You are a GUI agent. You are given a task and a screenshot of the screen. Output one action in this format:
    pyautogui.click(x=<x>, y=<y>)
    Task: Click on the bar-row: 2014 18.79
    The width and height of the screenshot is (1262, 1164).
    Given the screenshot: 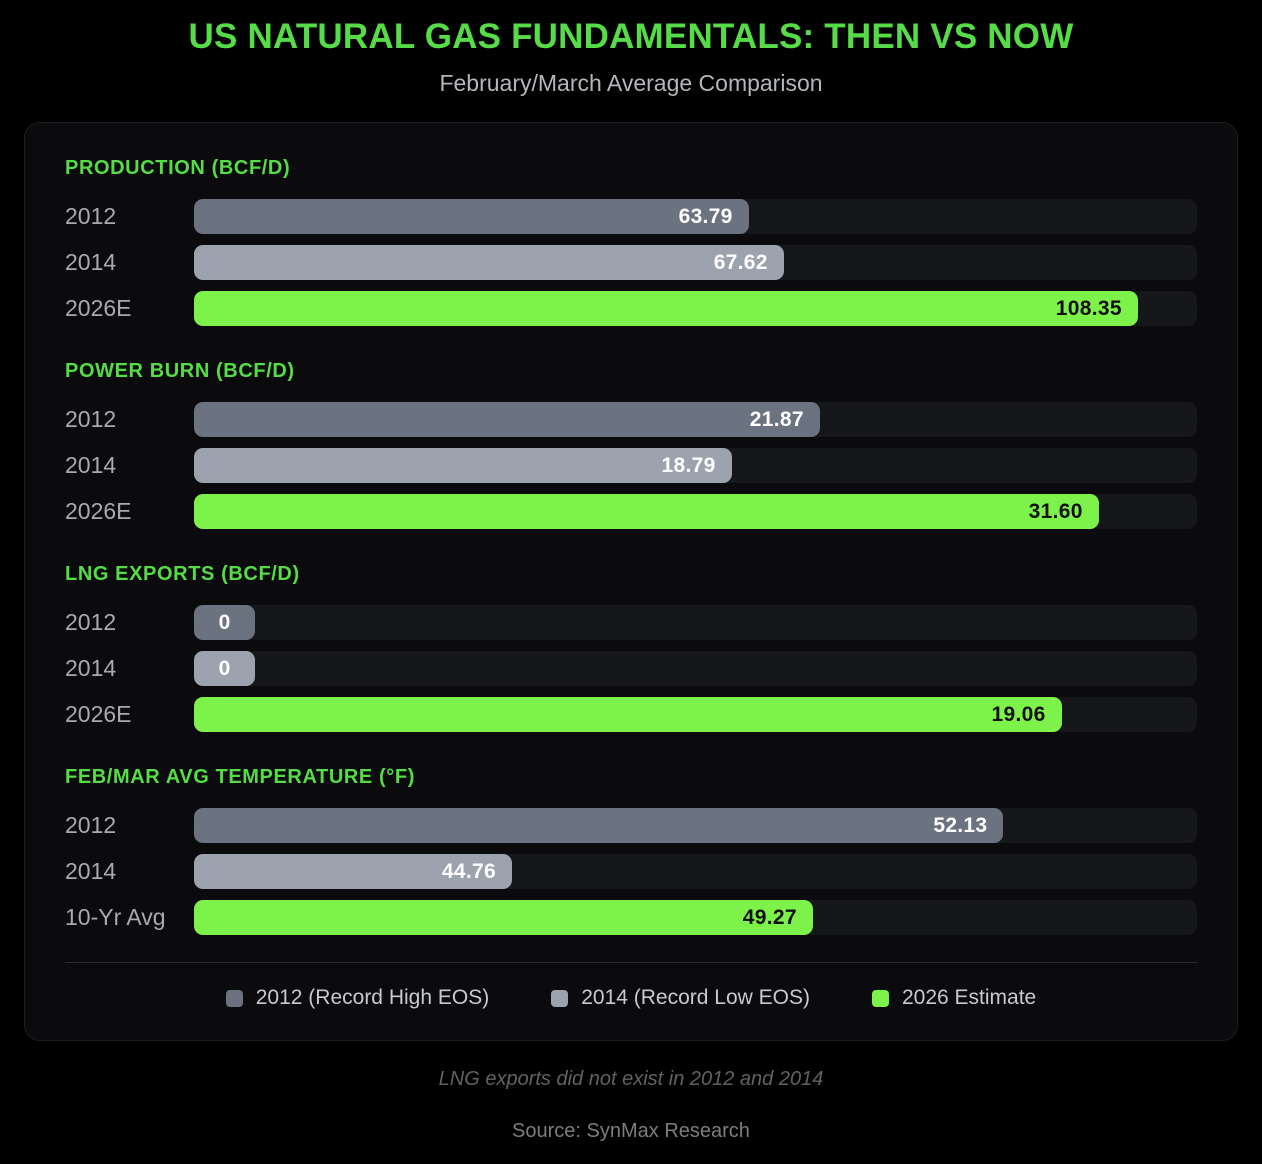 What is the action you would take?
    pyautogui.click(x=631, y=465)
    